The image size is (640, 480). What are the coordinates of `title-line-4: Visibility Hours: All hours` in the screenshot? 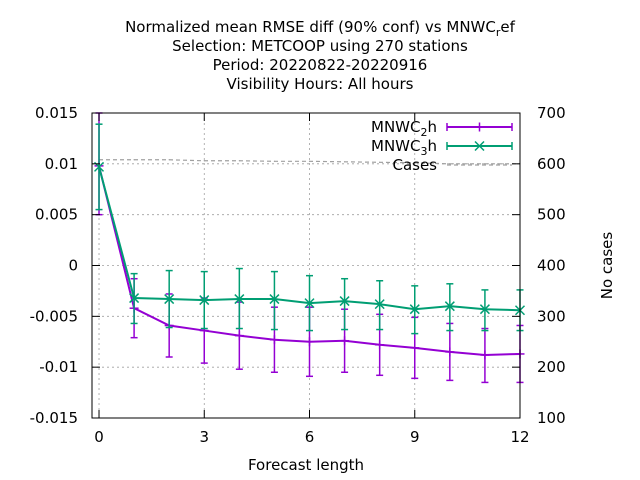 It's located at (320, 84).